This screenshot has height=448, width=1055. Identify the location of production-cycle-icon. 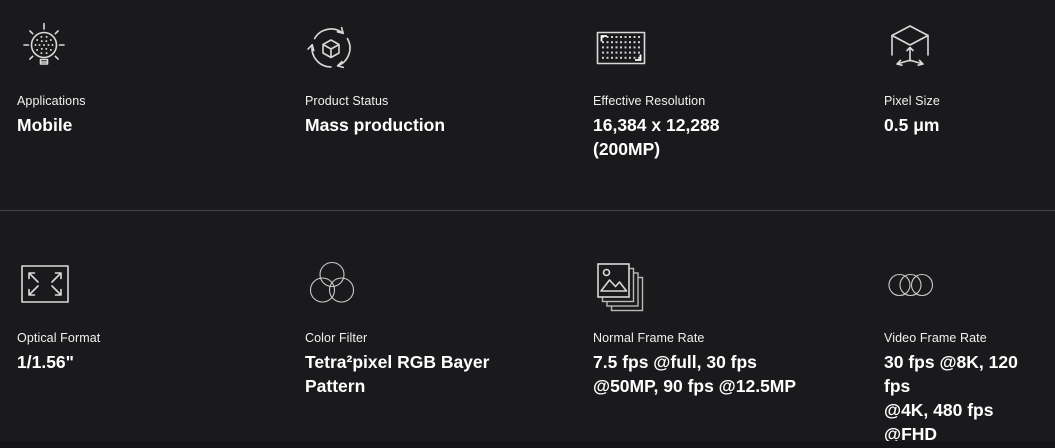
(438, 48).